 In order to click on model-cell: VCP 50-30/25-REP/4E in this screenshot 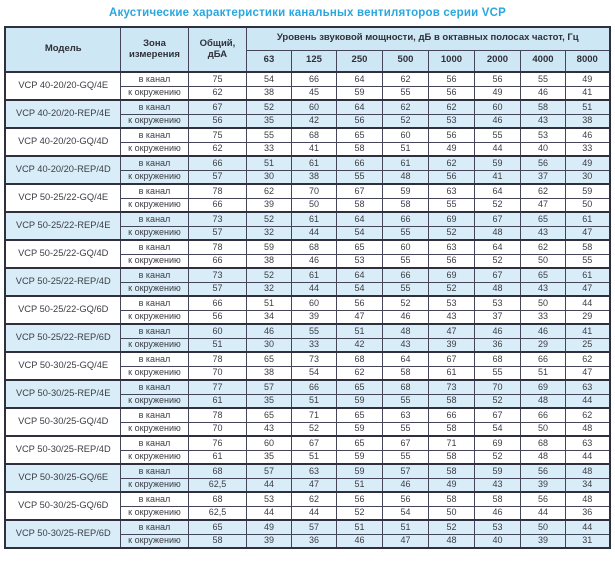, I will do `click(62, 394)`.